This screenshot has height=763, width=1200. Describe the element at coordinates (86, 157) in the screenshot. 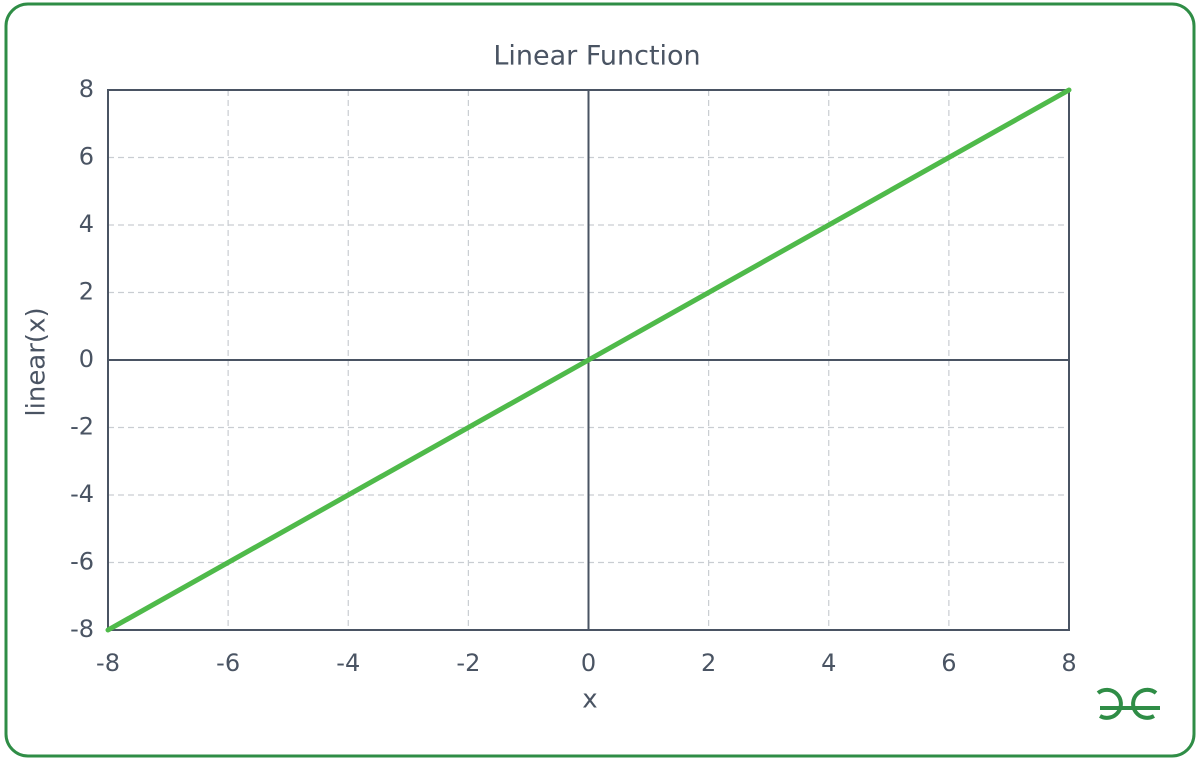

I see `y-tick-label: 6` at that location.